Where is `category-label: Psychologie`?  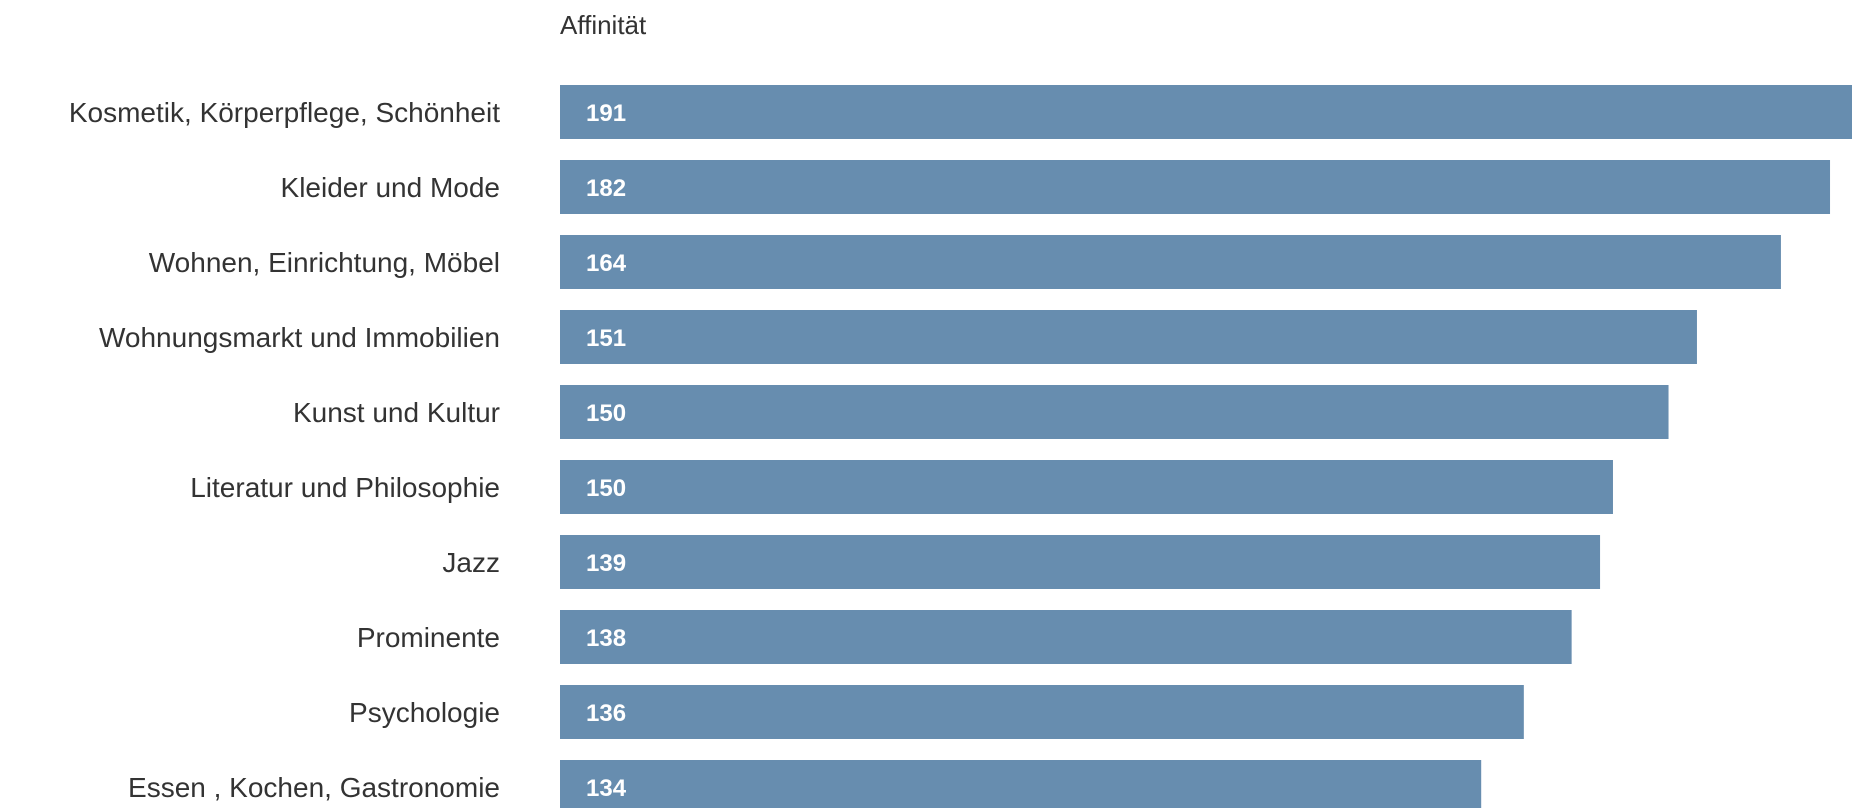 category-label: Psychologie is located at coordinates (424, 712).